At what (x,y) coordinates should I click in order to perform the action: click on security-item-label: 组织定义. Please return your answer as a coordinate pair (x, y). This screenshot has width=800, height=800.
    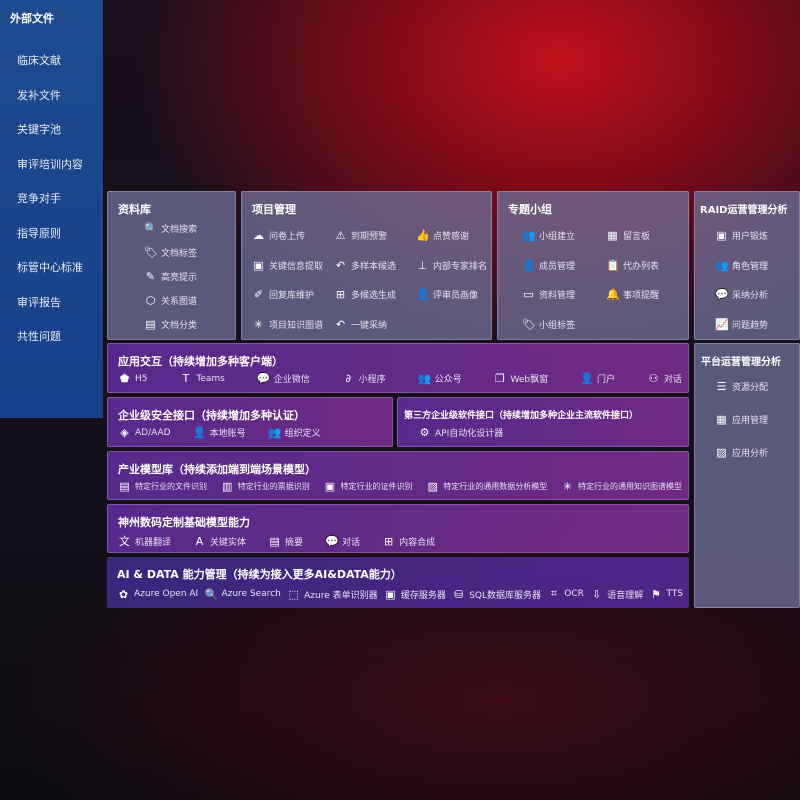
    Looking at the image, I should click on (302, 434).